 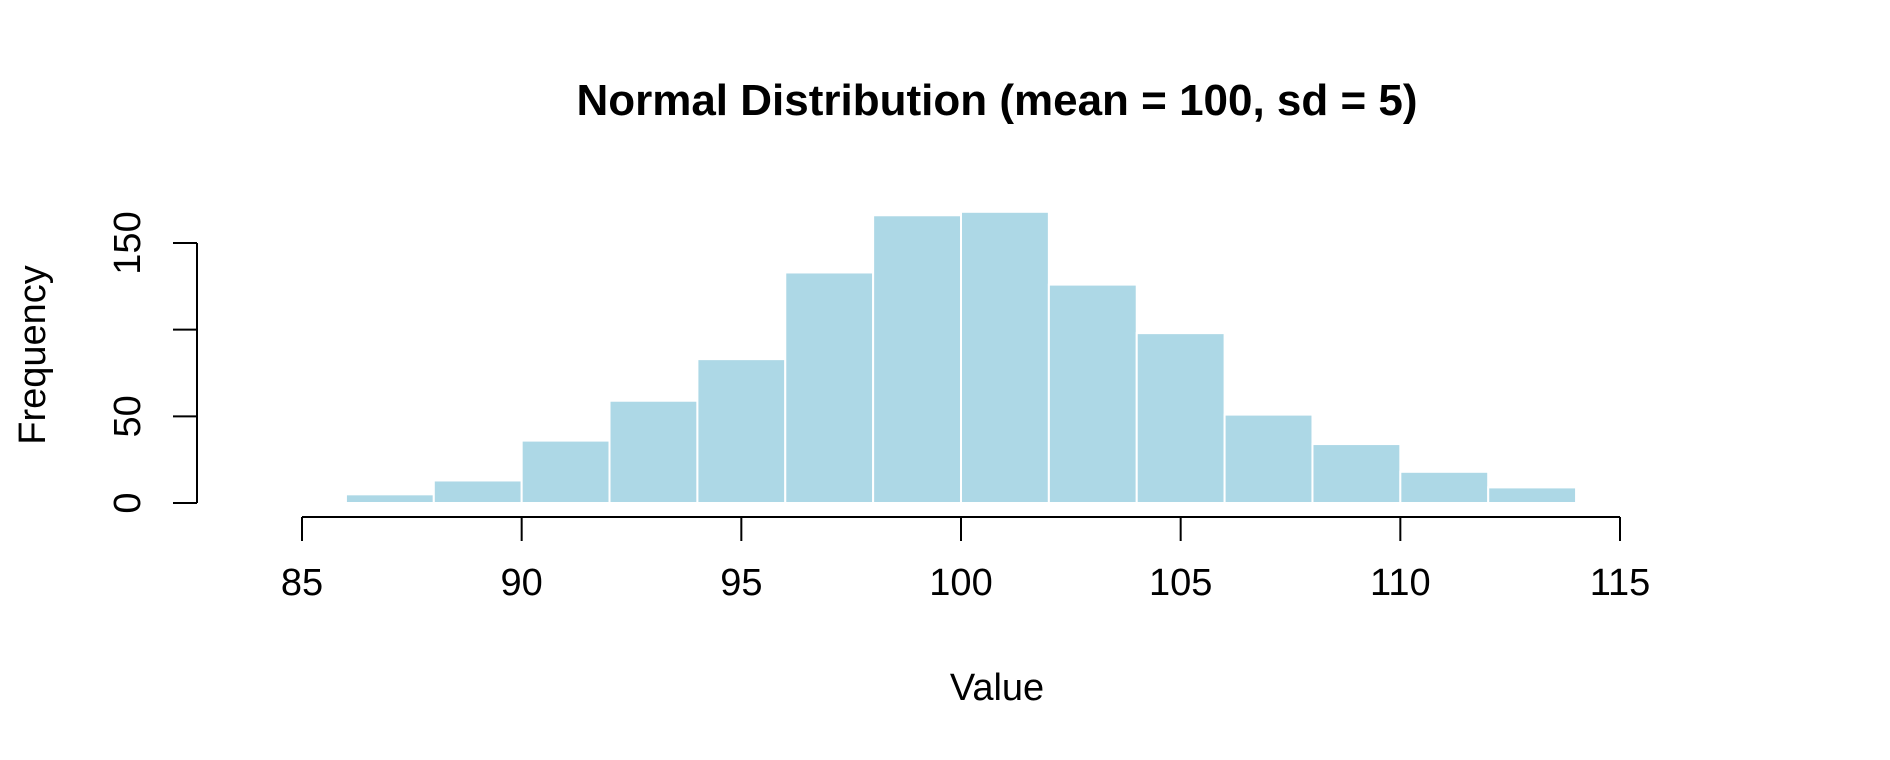 What do you see at coordinates (997, 688) in the screenshot?
I see `x-axis-label: Value` at bounding box center [997, 688].